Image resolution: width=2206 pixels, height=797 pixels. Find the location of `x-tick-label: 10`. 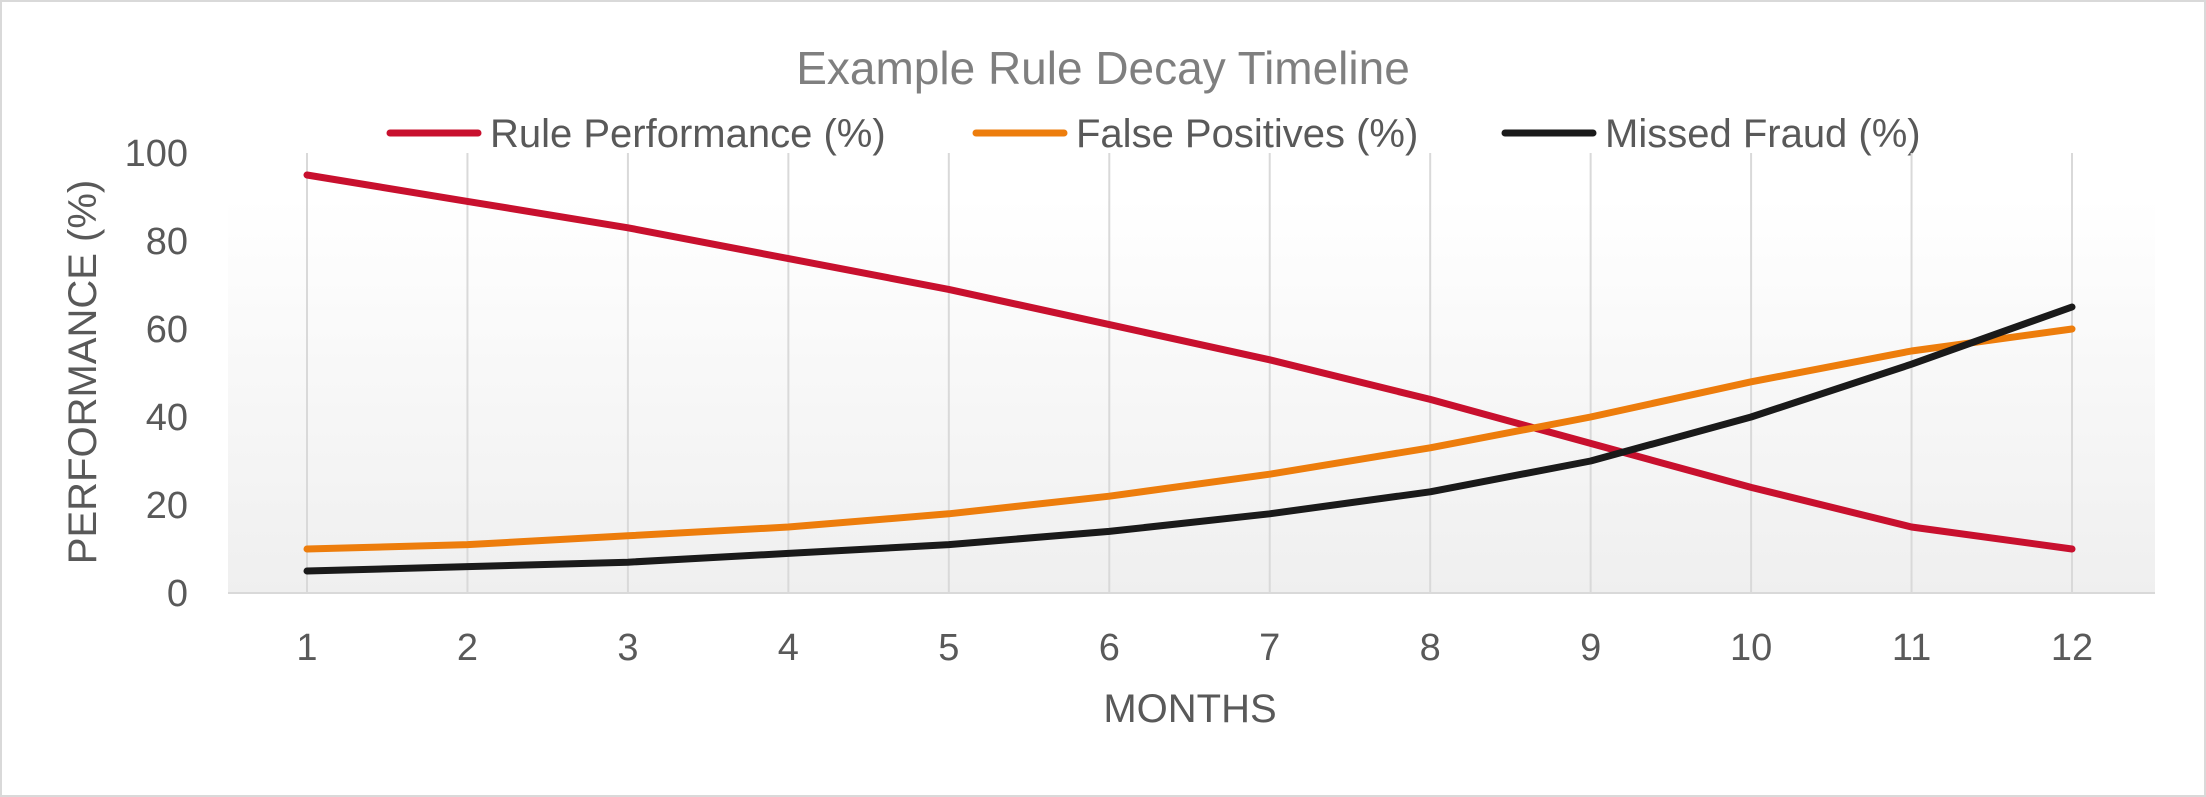

x-tick-label: 10 is located at coordinates (1751, 648).